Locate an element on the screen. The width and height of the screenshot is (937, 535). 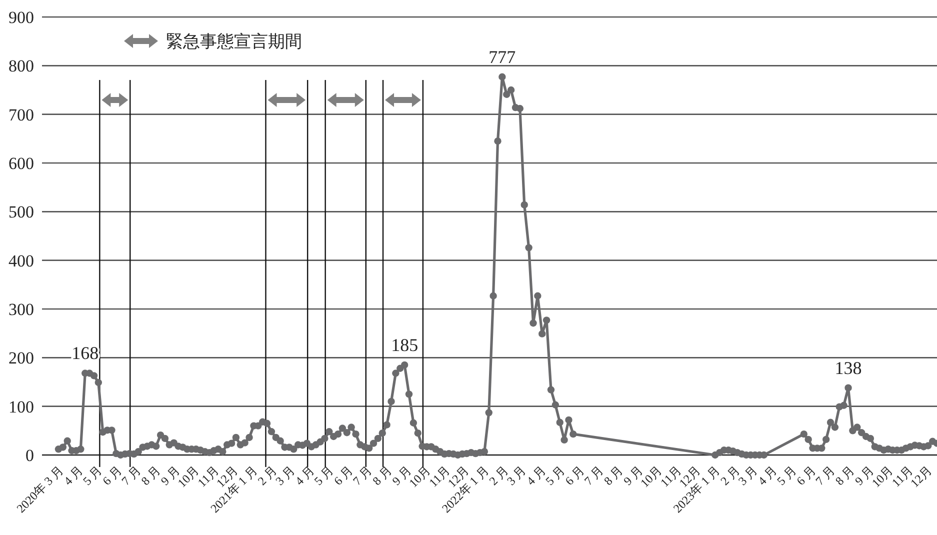
y-tick-label: 500 is located at coordinates (21, 212).